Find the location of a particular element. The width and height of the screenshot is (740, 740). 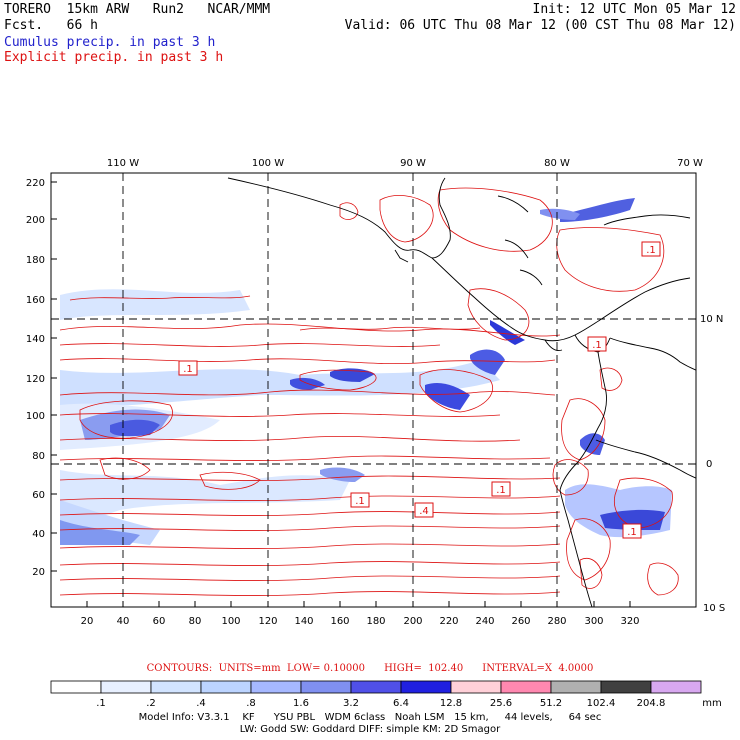

y-tick-labels: 220 200 180 160 140 120 100 80 60 40 20 is located at coordinates (35, 378).